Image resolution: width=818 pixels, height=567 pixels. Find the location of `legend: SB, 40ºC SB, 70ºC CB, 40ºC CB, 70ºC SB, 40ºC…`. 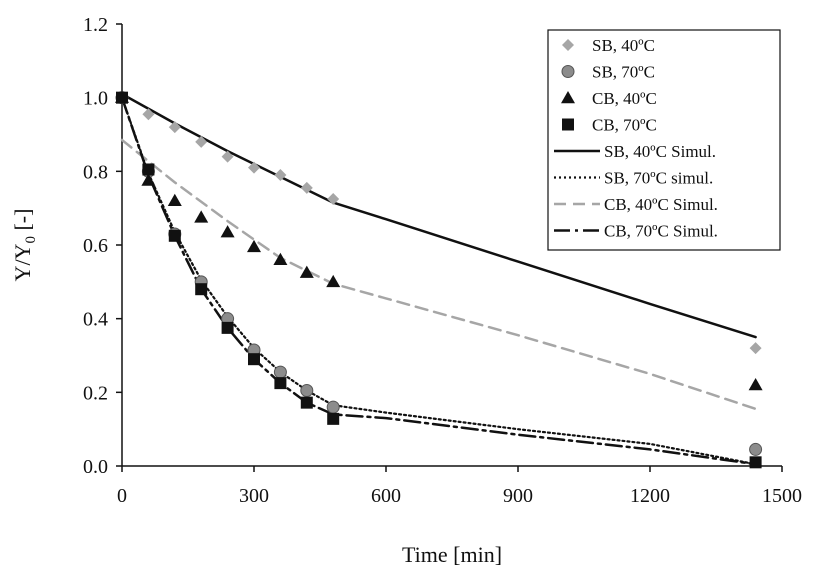

legend: SB, 40ºC SB, 70ºC CB, 40ºC CB, 70ºC SB, 40ºC… is located at coordinates (664, 140).